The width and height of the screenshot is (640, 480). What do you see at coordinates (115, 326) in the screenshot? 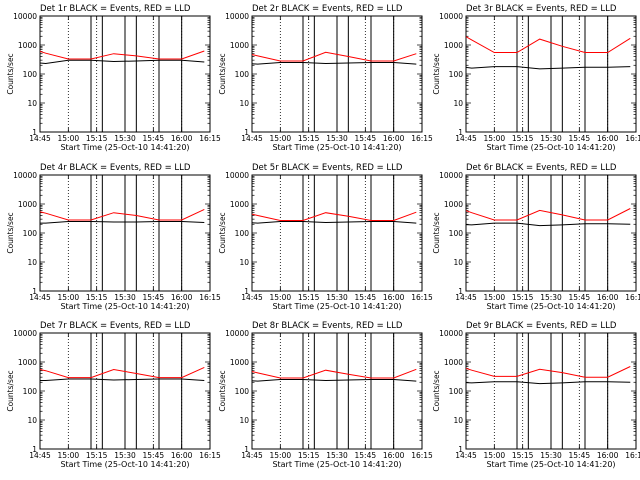
I see `chart-title: Det 7r BLACK = Events, RED = LLD` at bounding box center [115, 326].